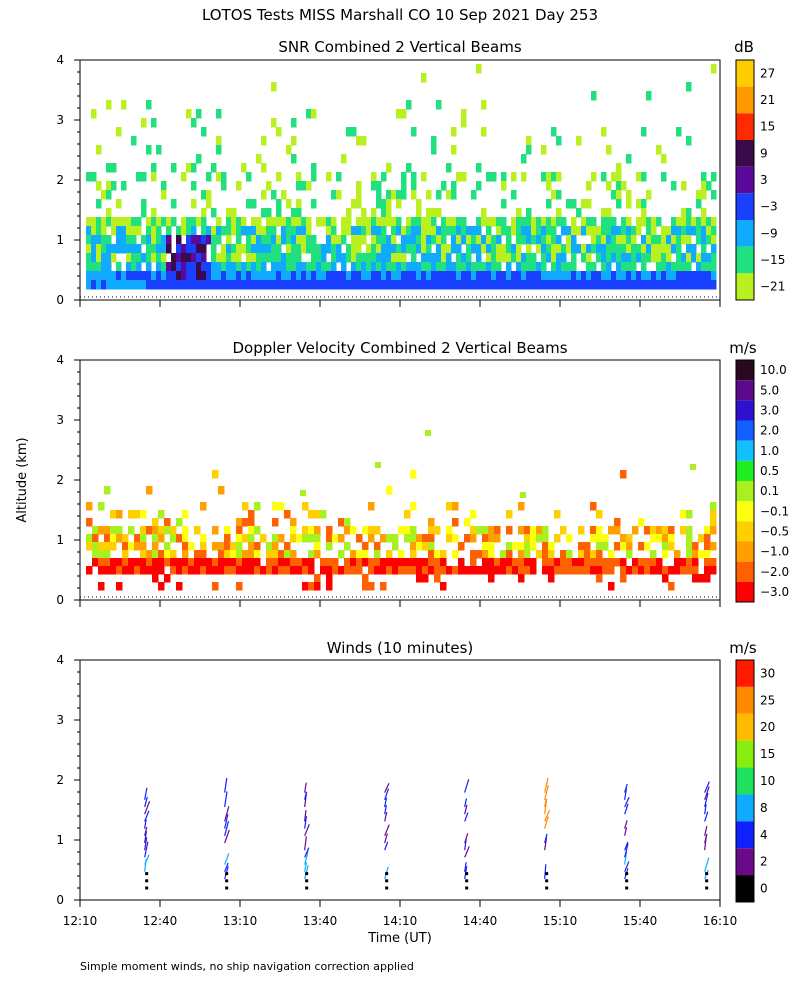 The image size is (800, 1000). Describe the element at coordinates (320, 921) in the screenshot. I see `x-tick-label: 13:40` at that location.